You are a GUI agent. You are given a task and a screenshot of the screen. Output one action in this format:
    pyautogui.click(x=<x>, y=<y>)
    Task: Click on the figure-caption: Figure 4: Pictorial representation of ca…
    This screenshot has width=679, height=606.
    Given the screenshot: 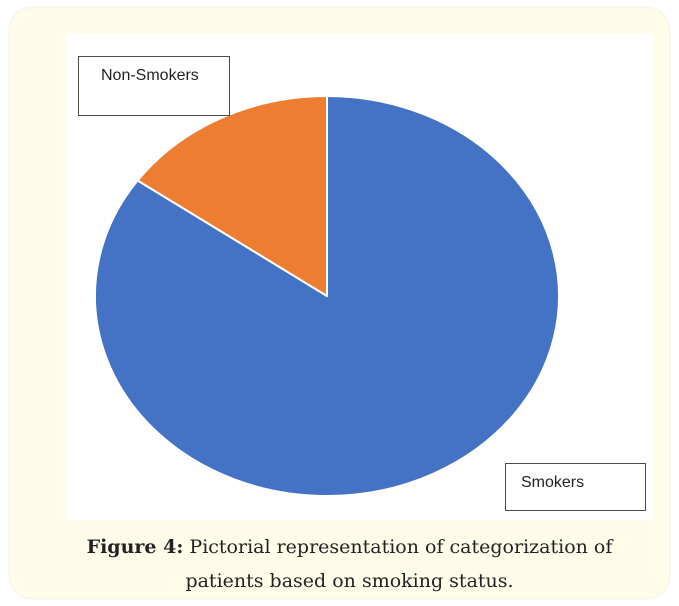 What is the action you would take?
    pyautogui.click(x=349, y=564)
    